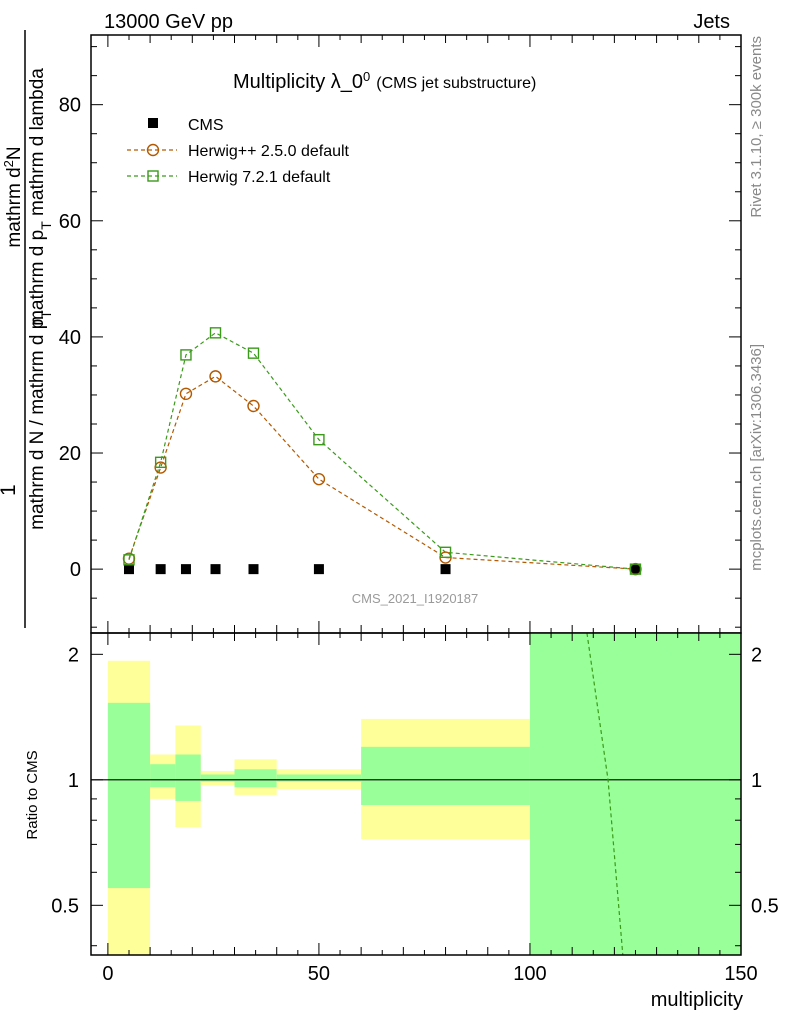 The width and height of the screenshot is (786, 1024). I want to click on ratio-y-tick-label-right: 0.5, so click(765, 906).